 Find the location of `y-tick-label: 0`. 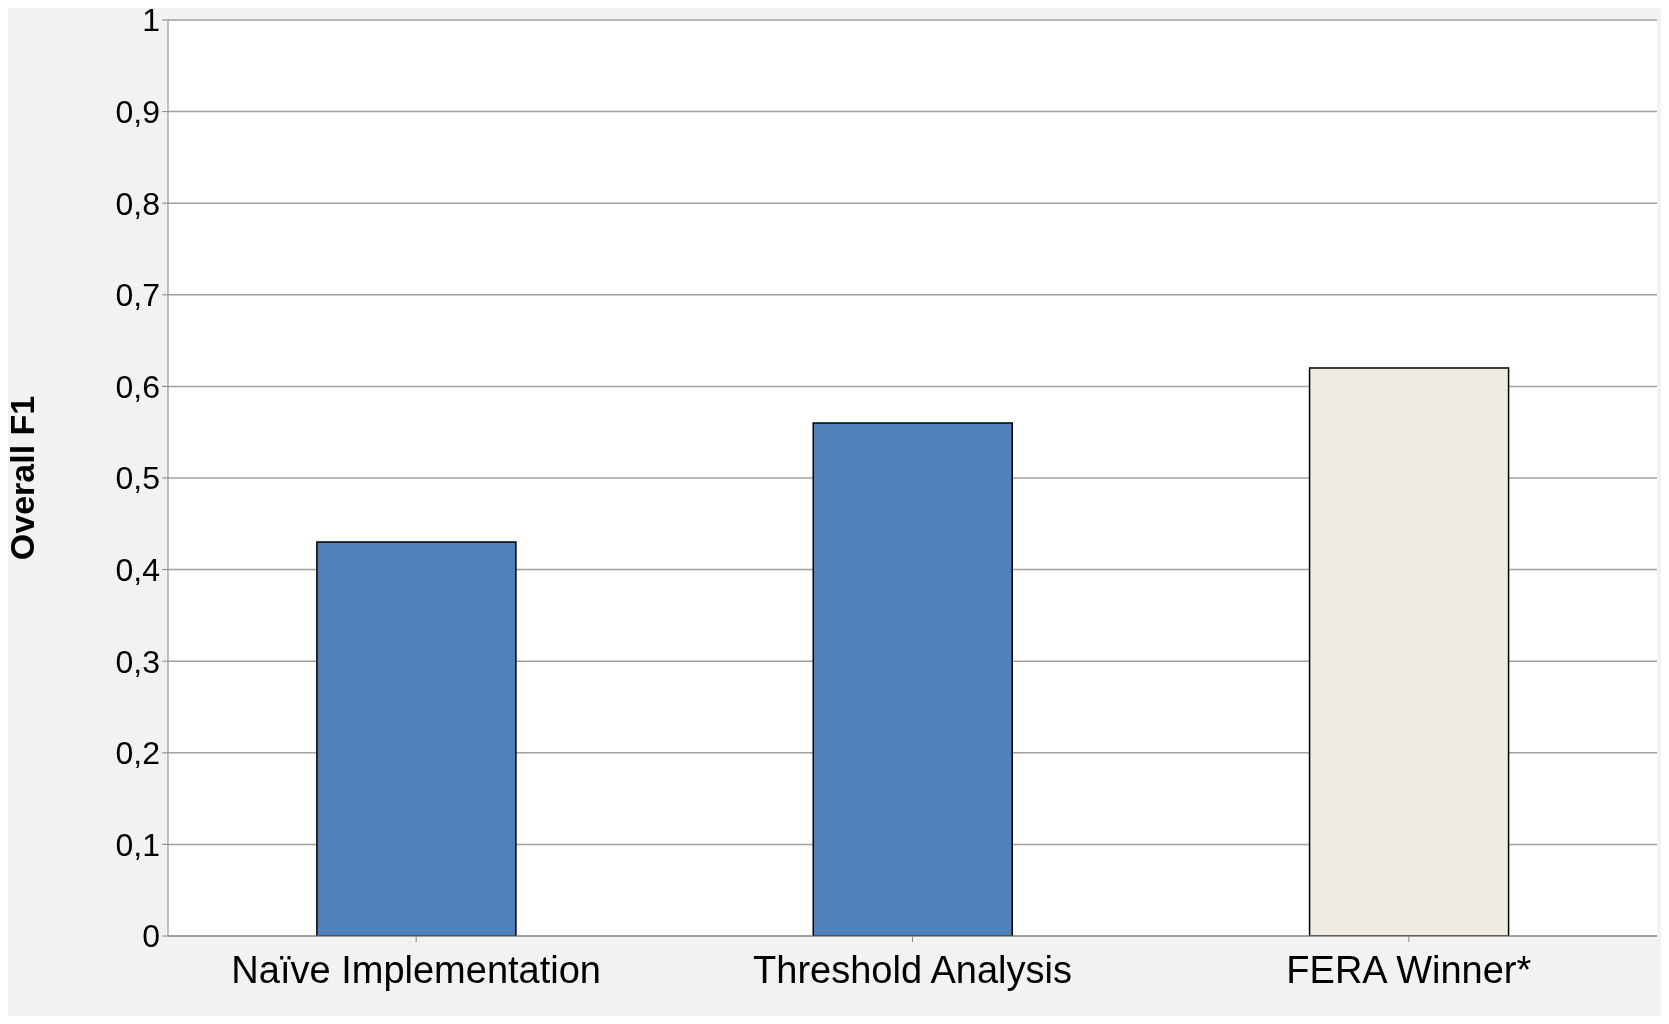

y-tick-label: 0 is located at coordinates (151, 936).